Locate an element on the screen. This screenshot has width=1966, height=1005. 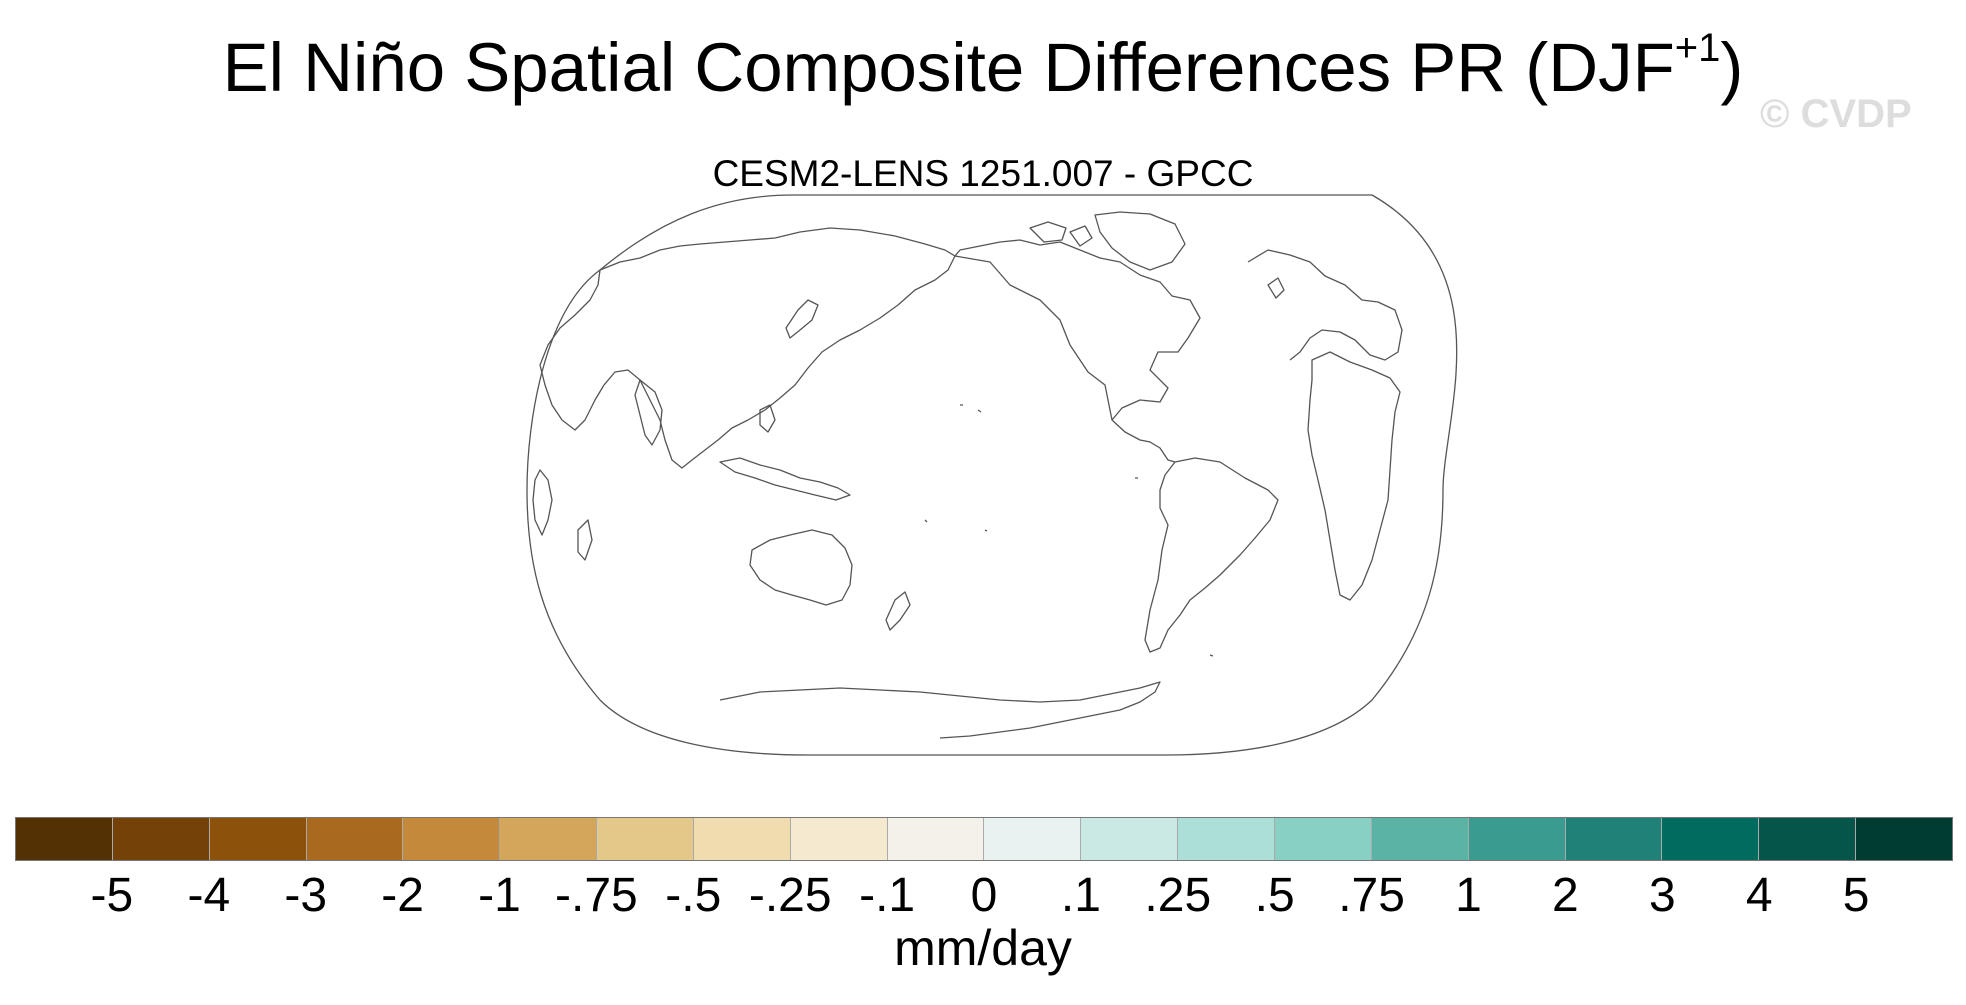
colorbar-tick-label: -4 is located at coordinates (209, 895).